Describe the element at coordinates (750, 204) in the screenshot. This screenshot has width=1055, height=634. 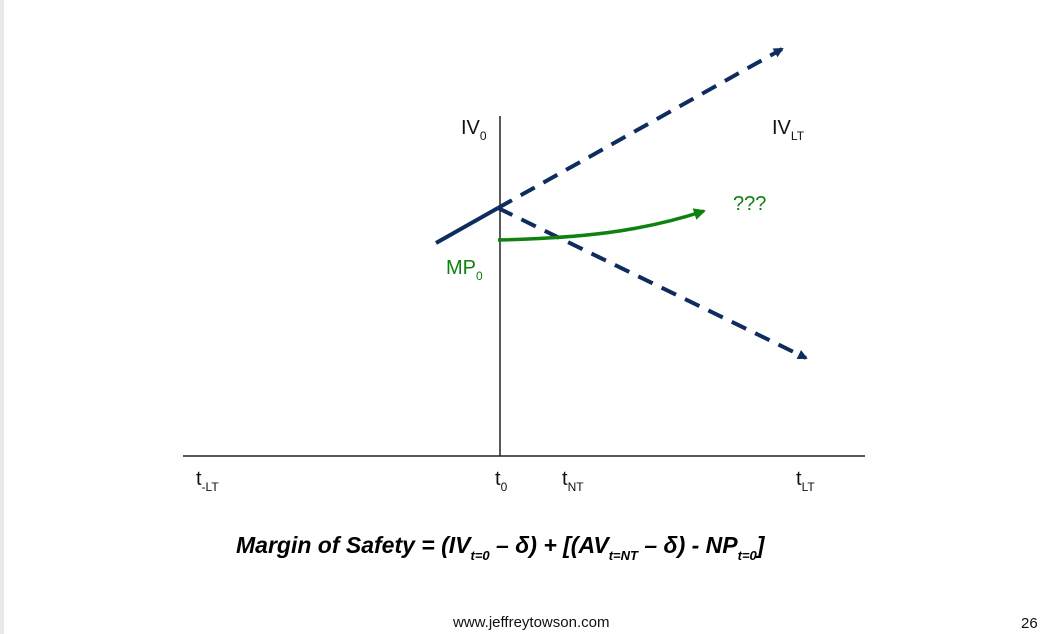
I see `unknown-outcome-label: ???` at that location.